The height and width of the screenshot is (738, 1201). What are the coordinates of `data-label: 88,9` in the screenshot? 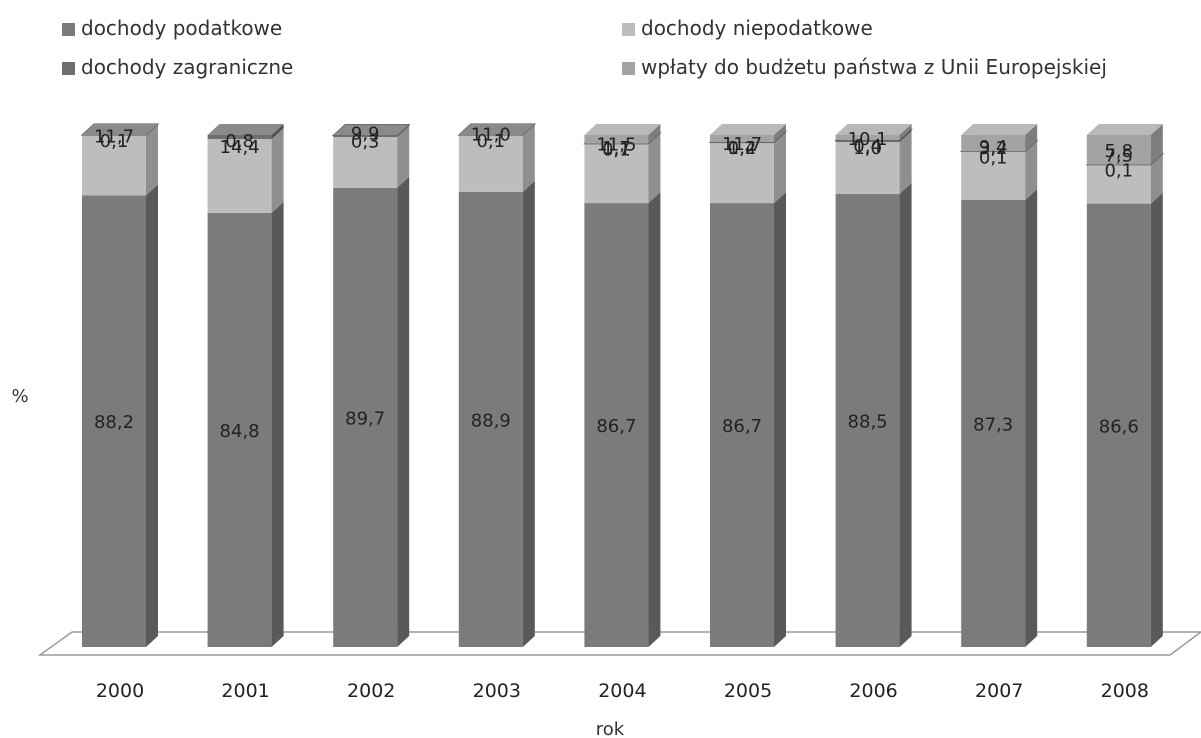 It's located at (491, 420).